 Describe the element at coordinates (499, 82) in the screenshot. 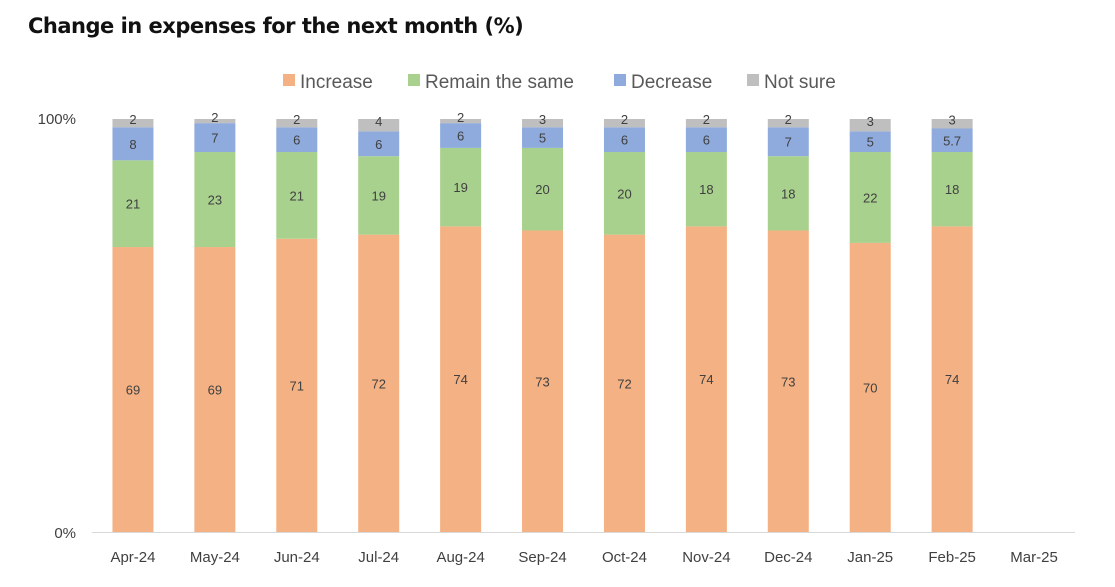

I see `legend-label-remain-the-same: Remain the same` at that location.